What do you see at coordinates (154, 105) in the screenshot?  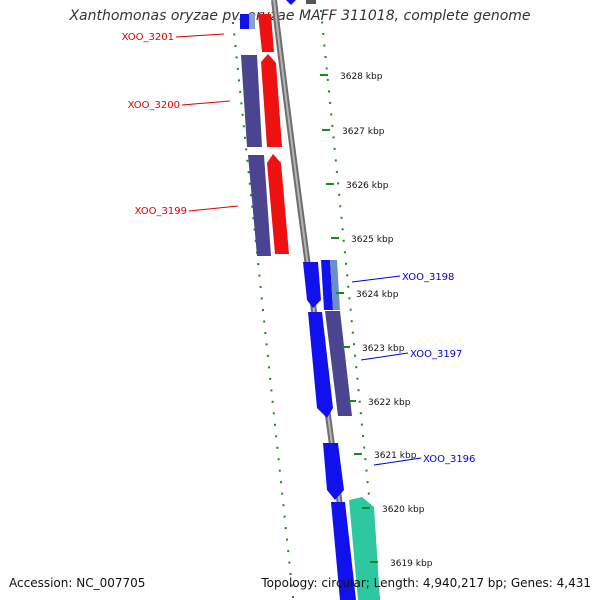 I see `gene-label: XOO_3200` at bounding box center [154, 105].